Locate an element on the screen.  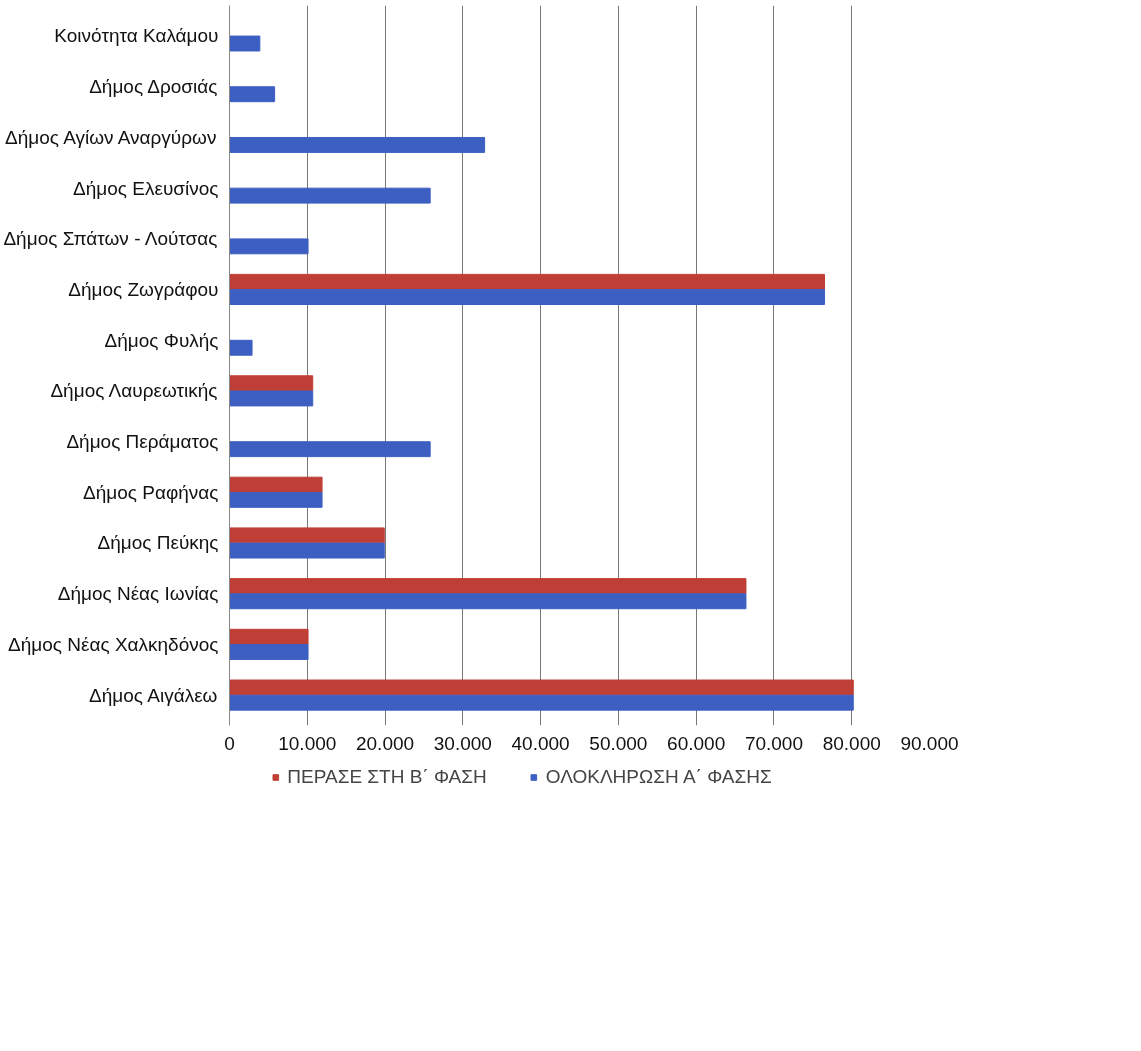
x-tick-label: 30.000 is located at coordinates (462, 743).